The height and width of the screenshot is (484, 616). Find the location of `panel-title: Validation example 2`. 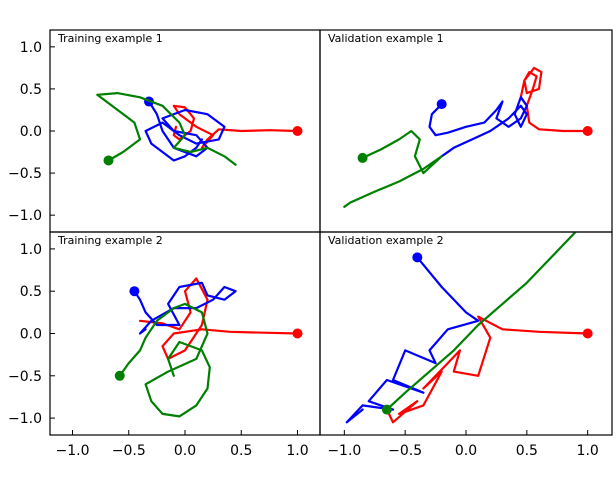

panel-title: Validation example 2 is located at coordinates (386, 240).